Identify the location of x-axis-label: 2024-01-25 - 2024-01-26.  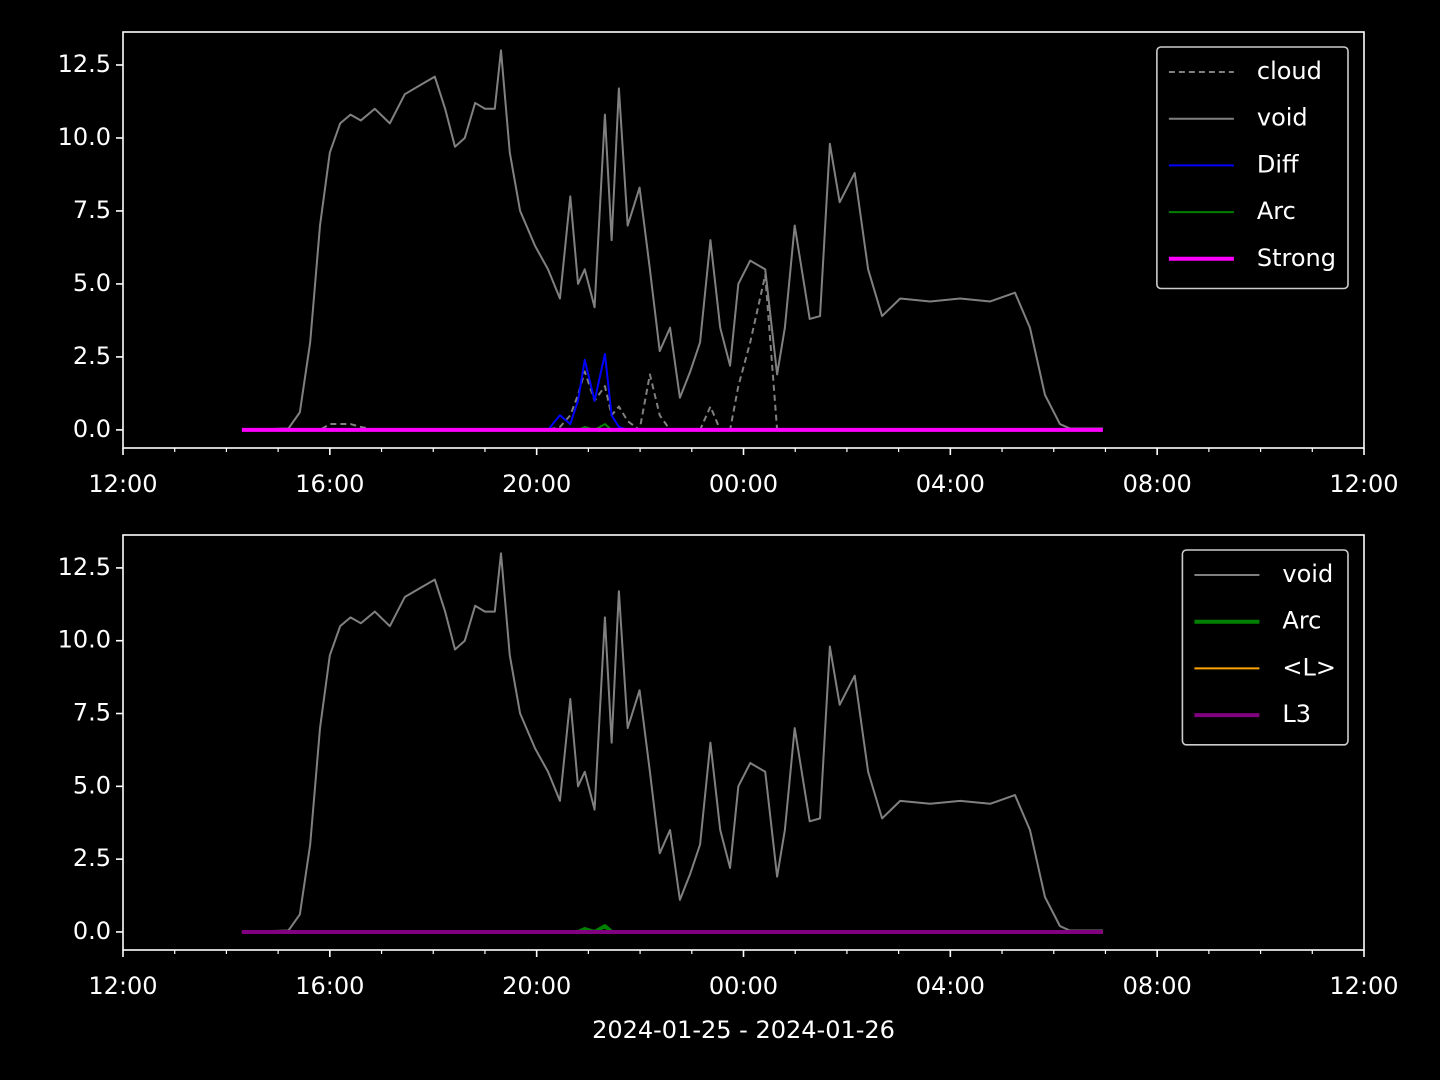
(743, 1030).